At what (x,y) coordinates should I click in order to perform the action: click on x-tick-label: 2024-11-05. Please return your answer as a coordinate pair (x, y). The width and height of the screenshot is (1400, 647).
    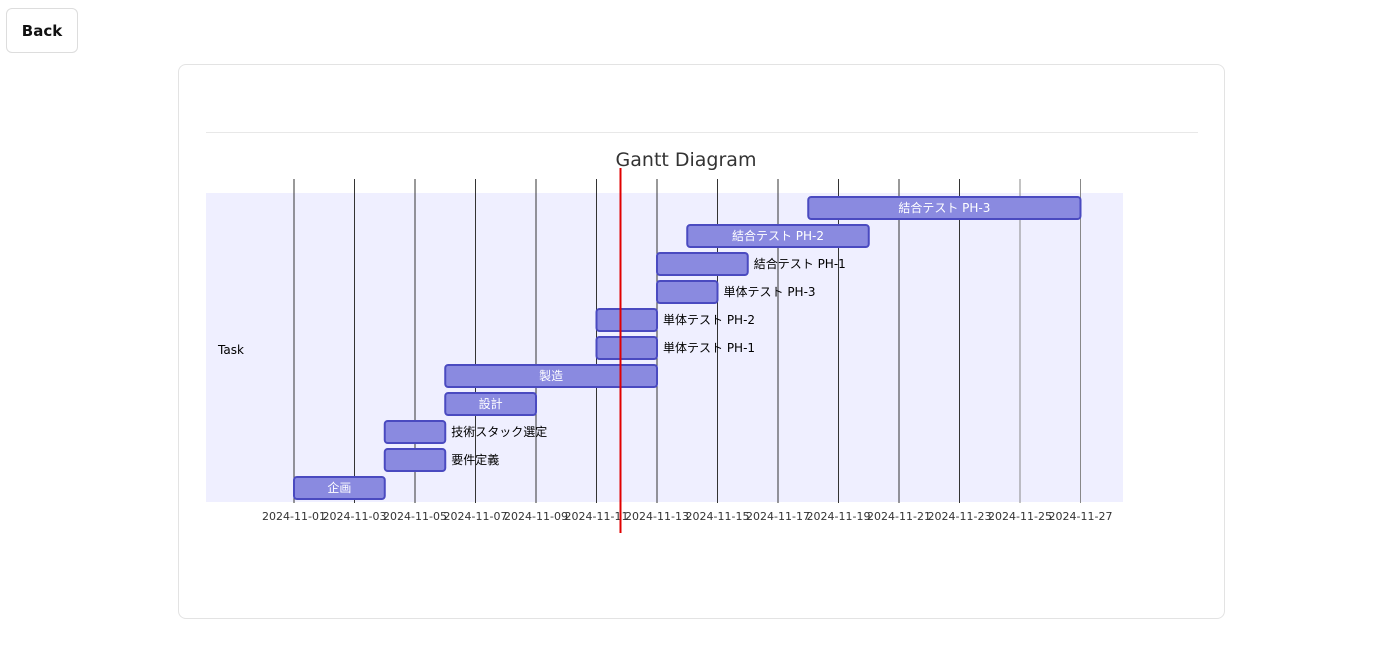
    Looking at the image, I should click on (415, 516).